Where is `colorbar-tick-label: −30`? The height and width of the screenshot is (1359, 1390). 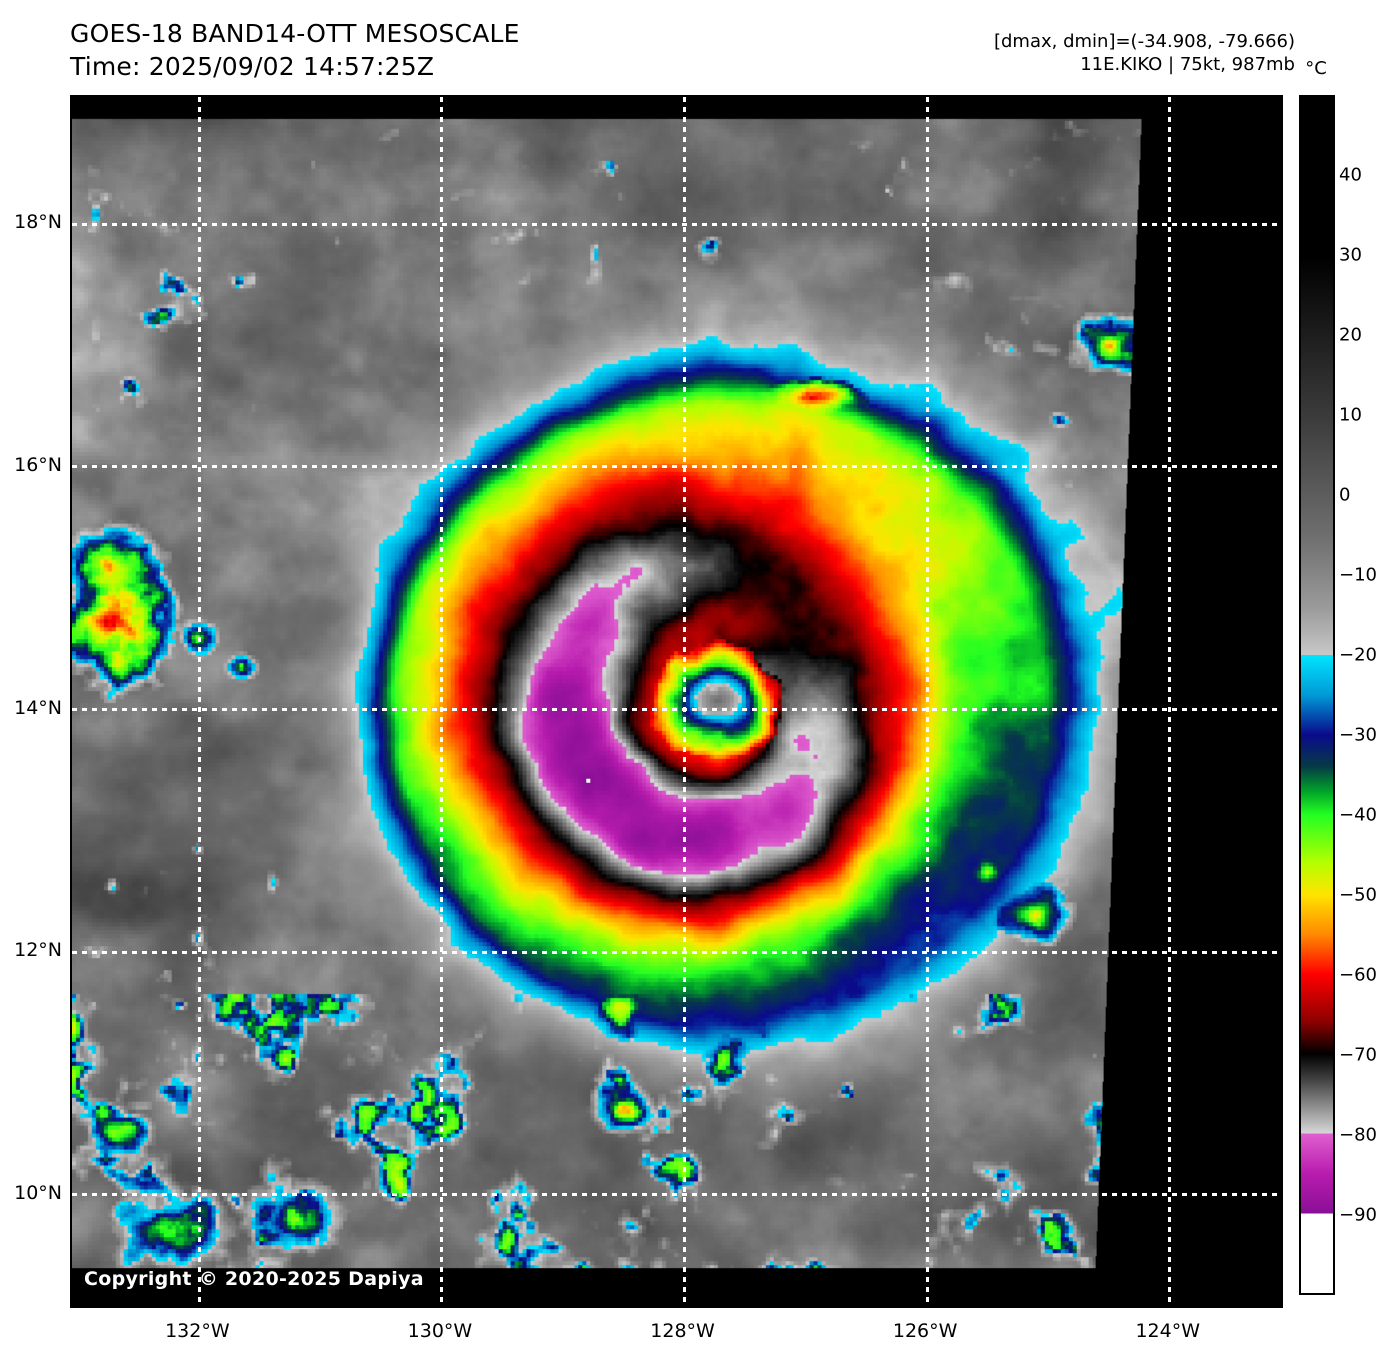
colorbar-tick-label: −30 is located at coordinates (1358, 735).